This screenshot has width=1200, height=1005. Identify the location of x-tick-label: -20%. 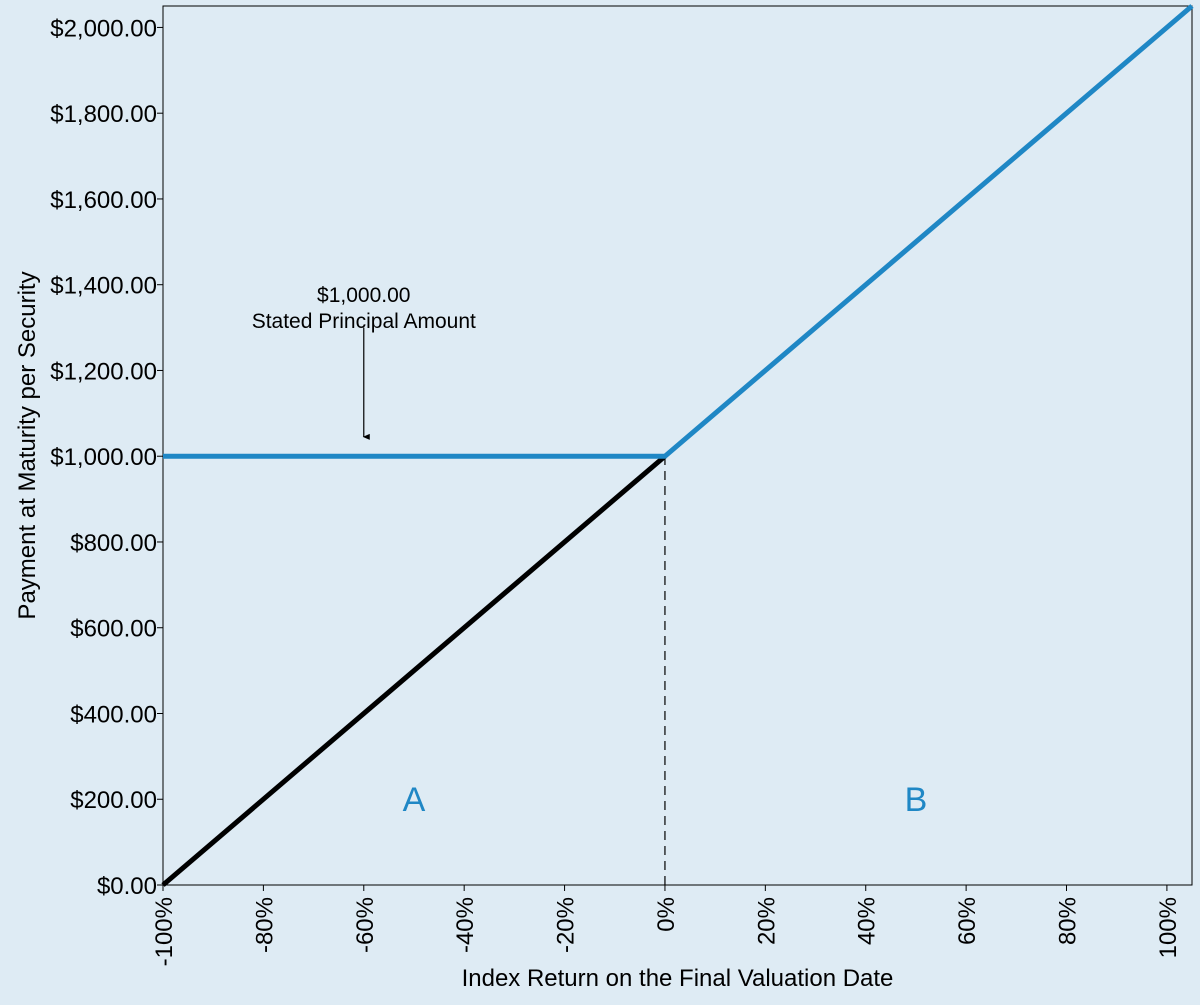
(566, 925).